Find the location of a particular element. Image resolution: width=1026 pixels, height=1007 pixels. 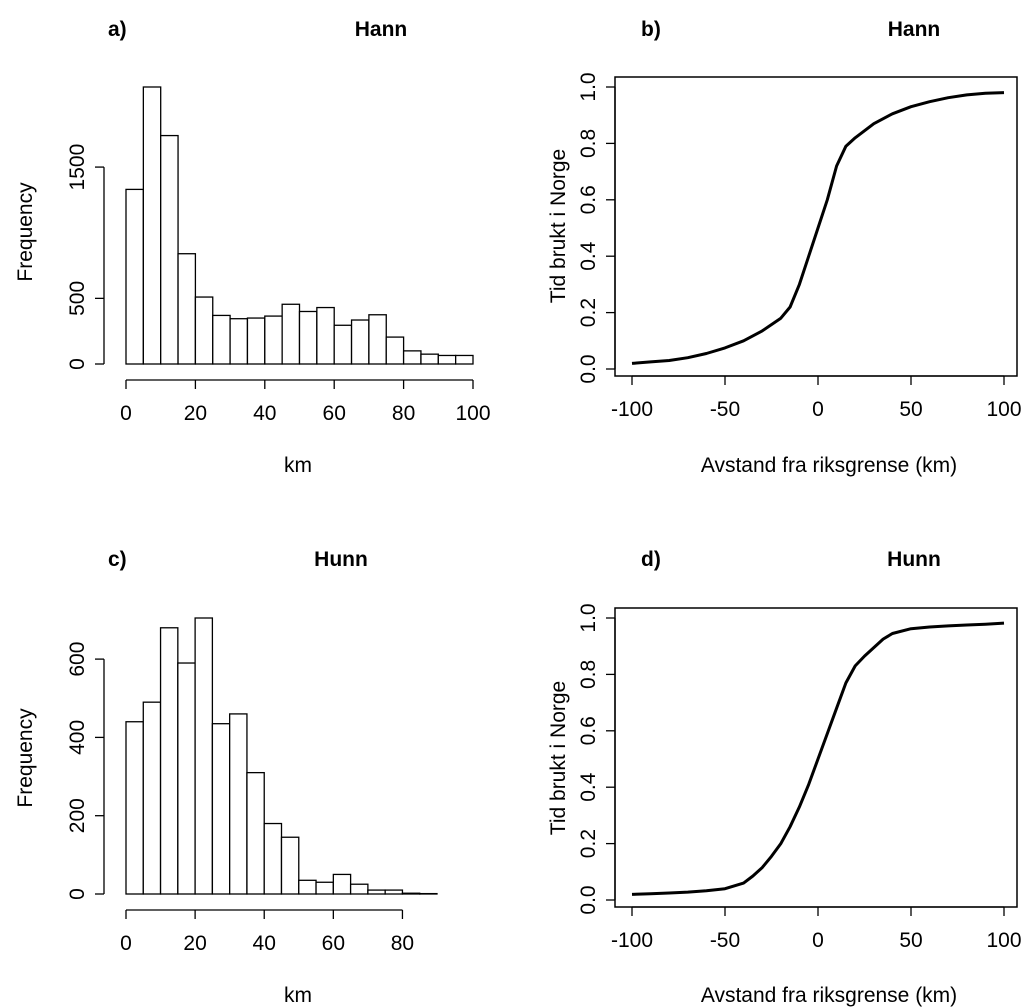

panel-b-y-tick-label: 0.2 is located at coordinates (588, 312).